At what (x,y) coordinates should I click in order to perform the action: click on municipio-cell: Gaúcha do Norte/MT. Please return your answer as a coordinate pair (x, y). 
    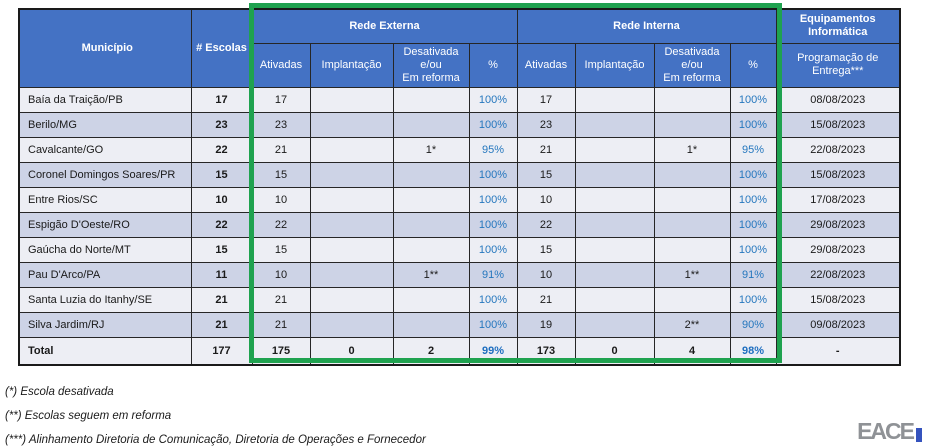
    Looking at the image, I should click on (105, 249).